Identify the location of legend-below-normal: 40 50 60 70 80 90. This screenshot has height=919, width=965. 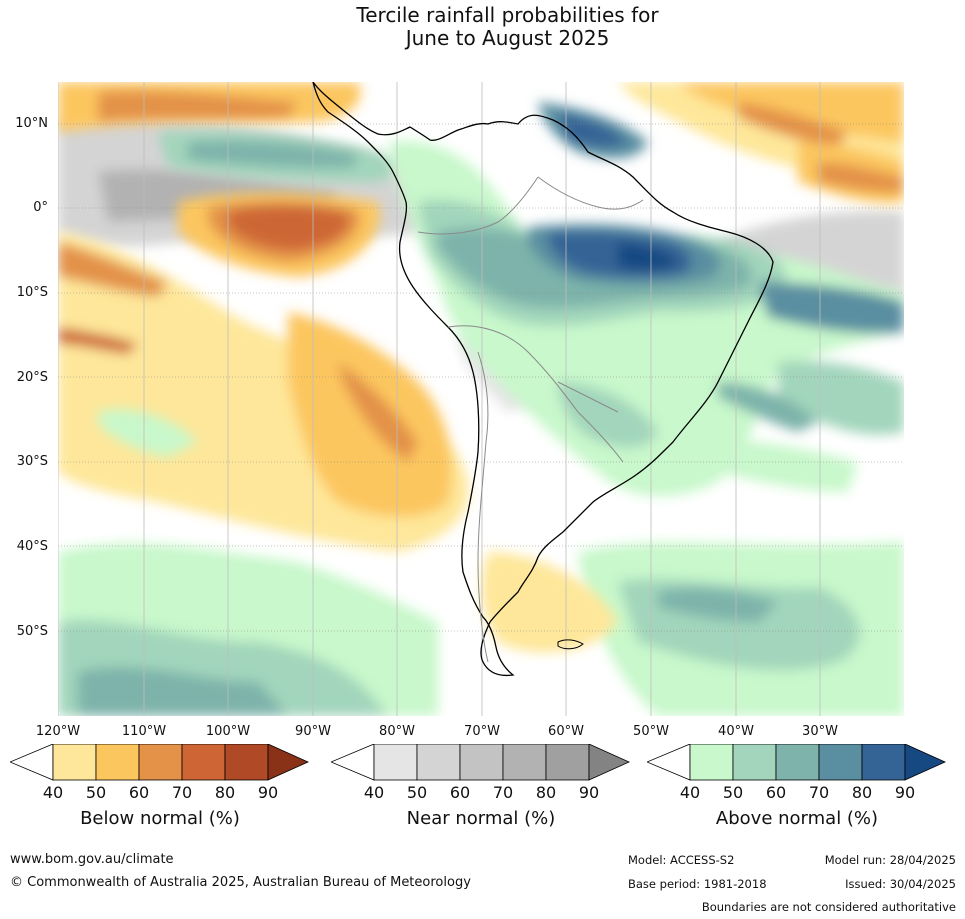
(159, 772).